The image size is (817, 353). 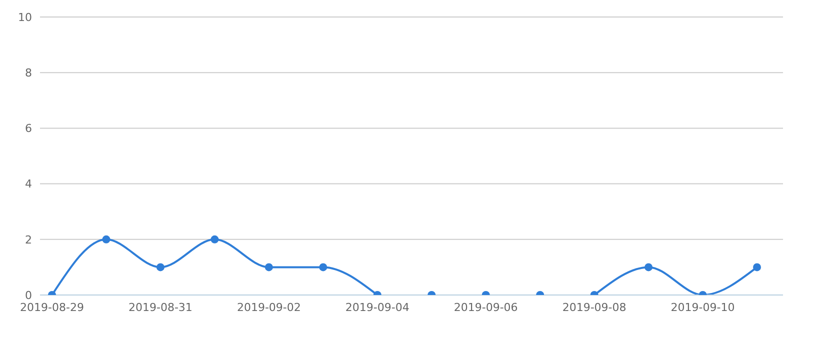 I want to click on x-tick-label: 2019-09-06, so click(x=486, y=307).